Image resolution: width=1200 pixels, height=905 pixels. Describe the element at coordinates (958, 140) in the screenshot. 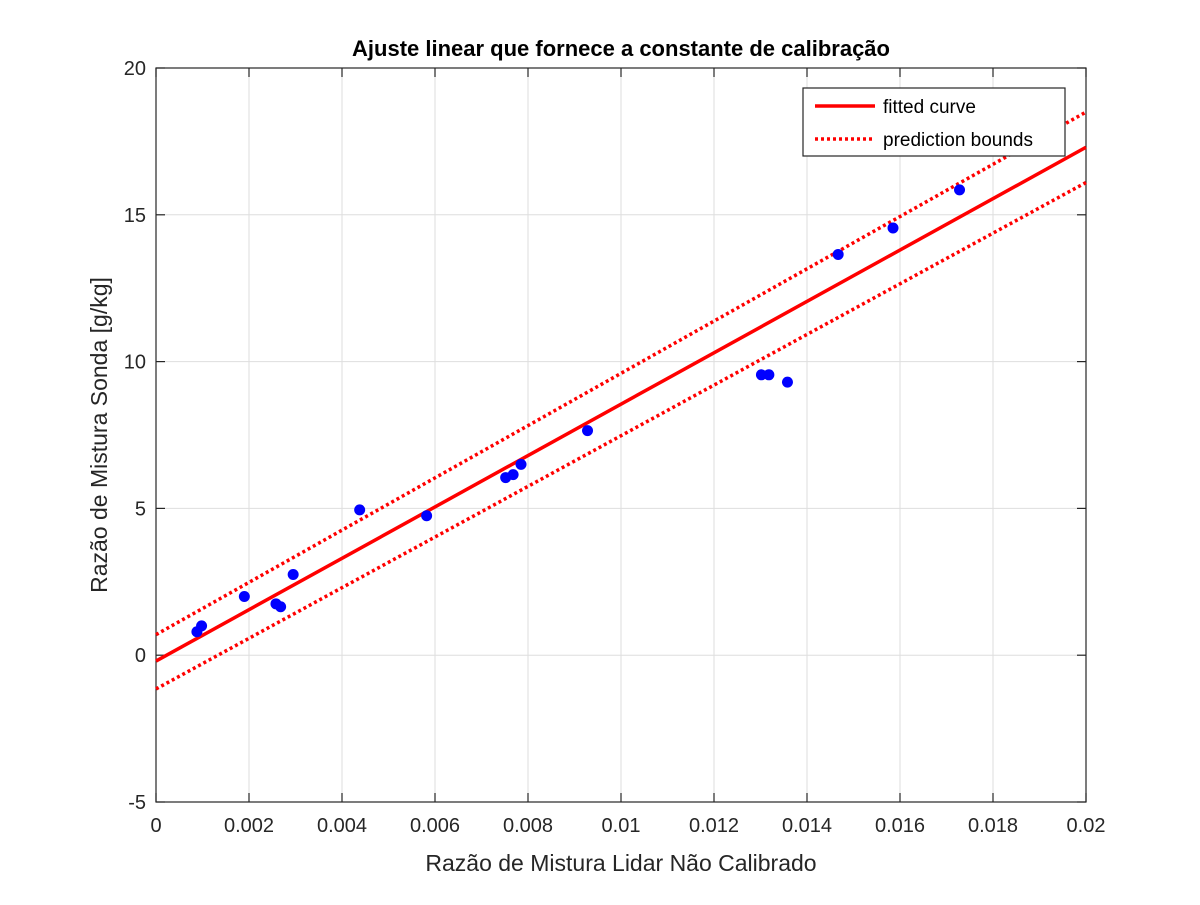

I see `legend-label-prediction-bounds: prediction bounds` at that location.